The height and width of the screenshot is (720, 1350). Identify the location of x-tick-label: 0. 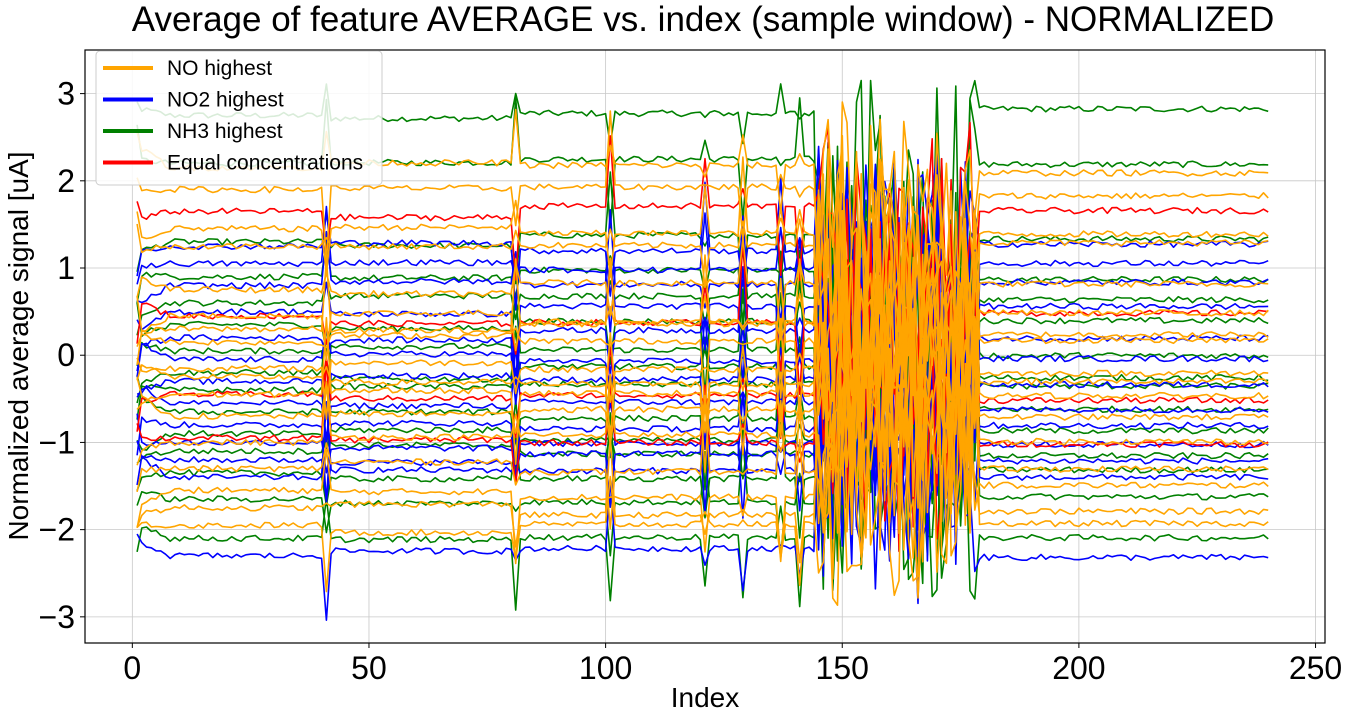
(132, 668).